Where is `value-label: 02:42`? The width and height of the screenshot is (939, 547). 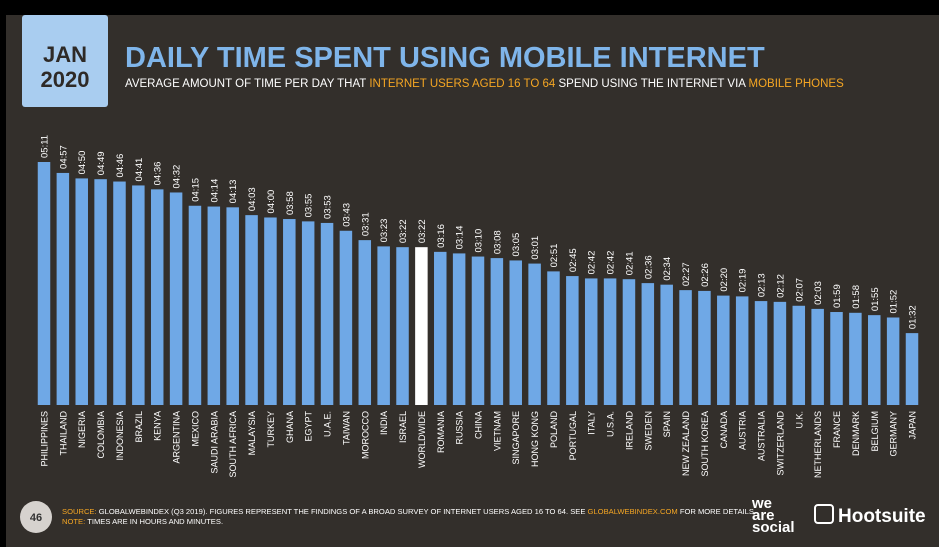
value-label: 02:42 is located at coordinates (611, 263).